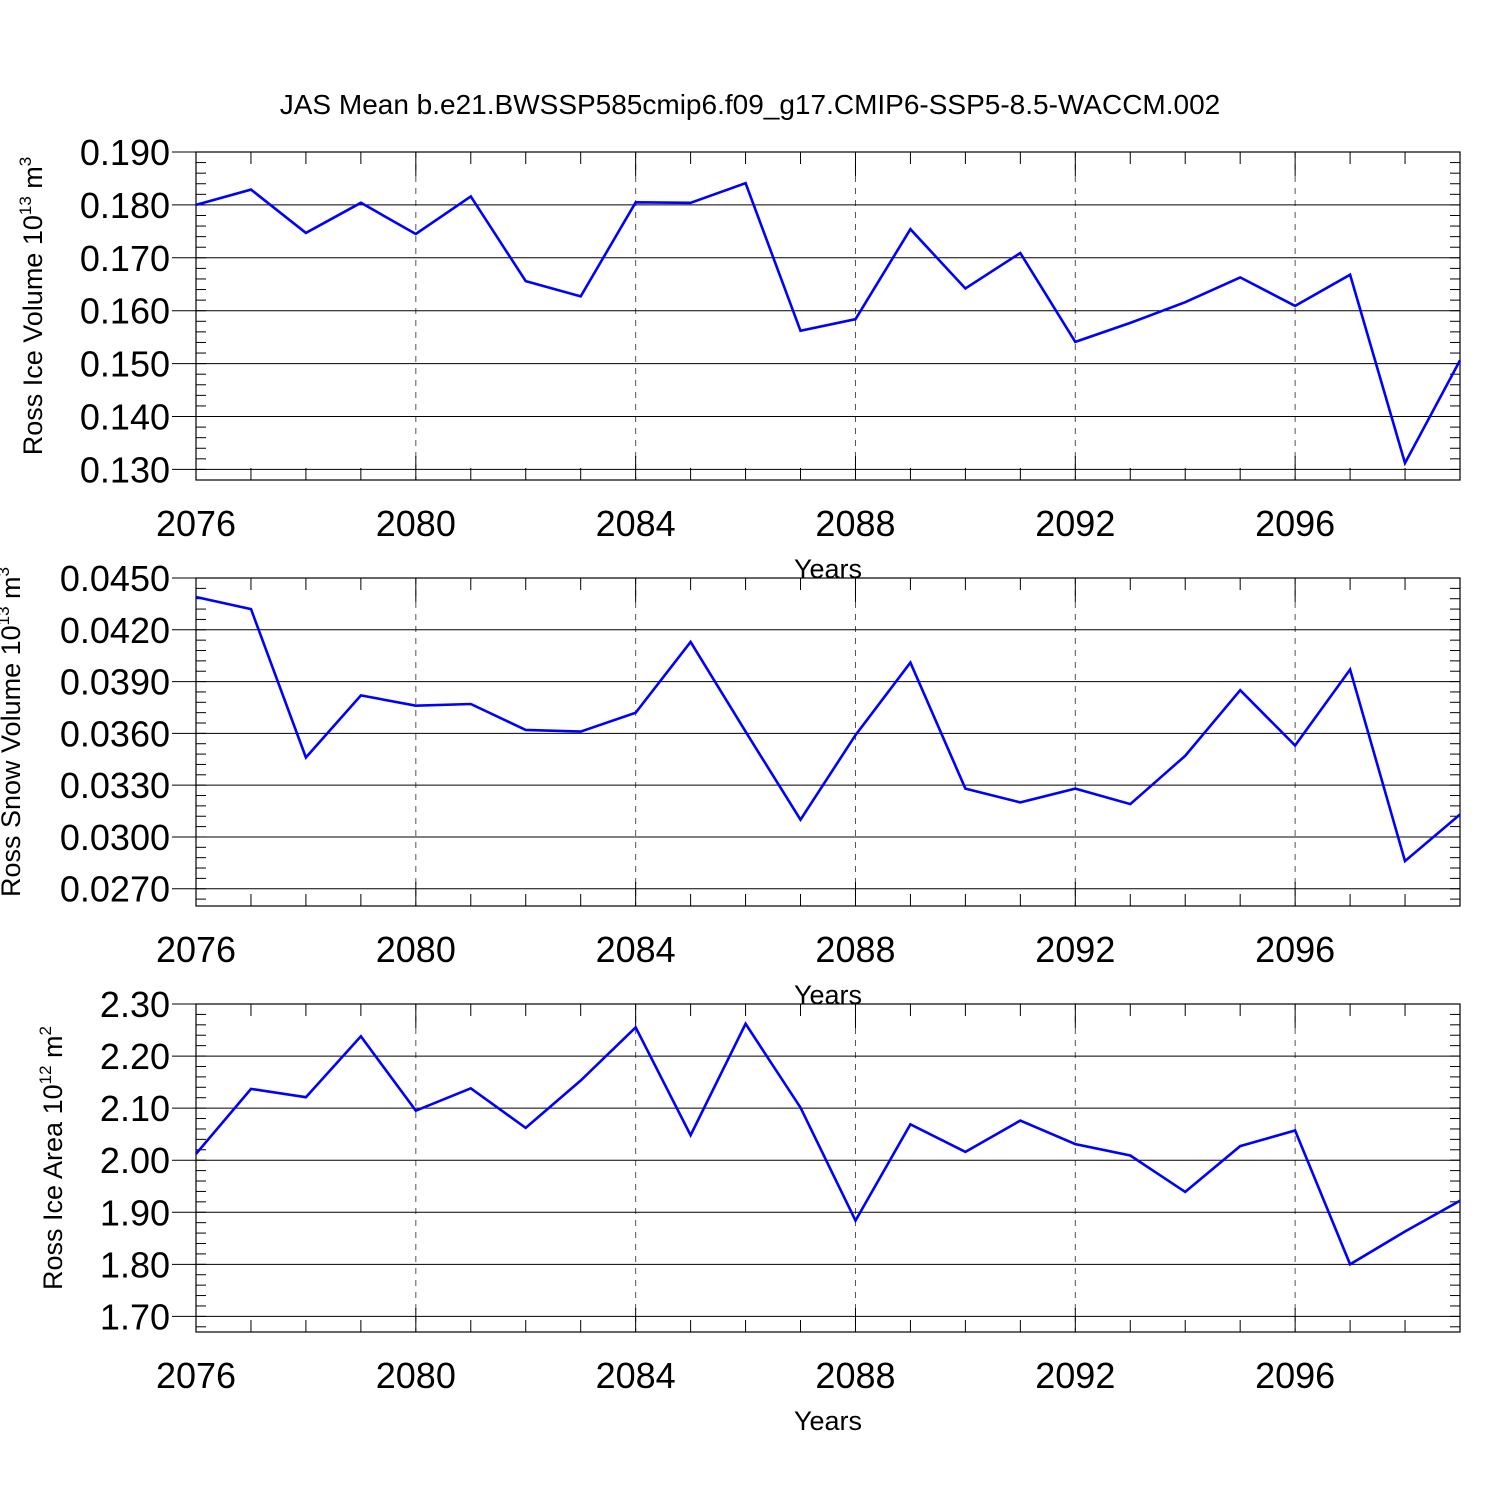 This screenshot has width=1500, height=1500. Describe the element at coordinates (135, 1160) in the screenshot. I see `y-tick-label: 2.00` at that location.